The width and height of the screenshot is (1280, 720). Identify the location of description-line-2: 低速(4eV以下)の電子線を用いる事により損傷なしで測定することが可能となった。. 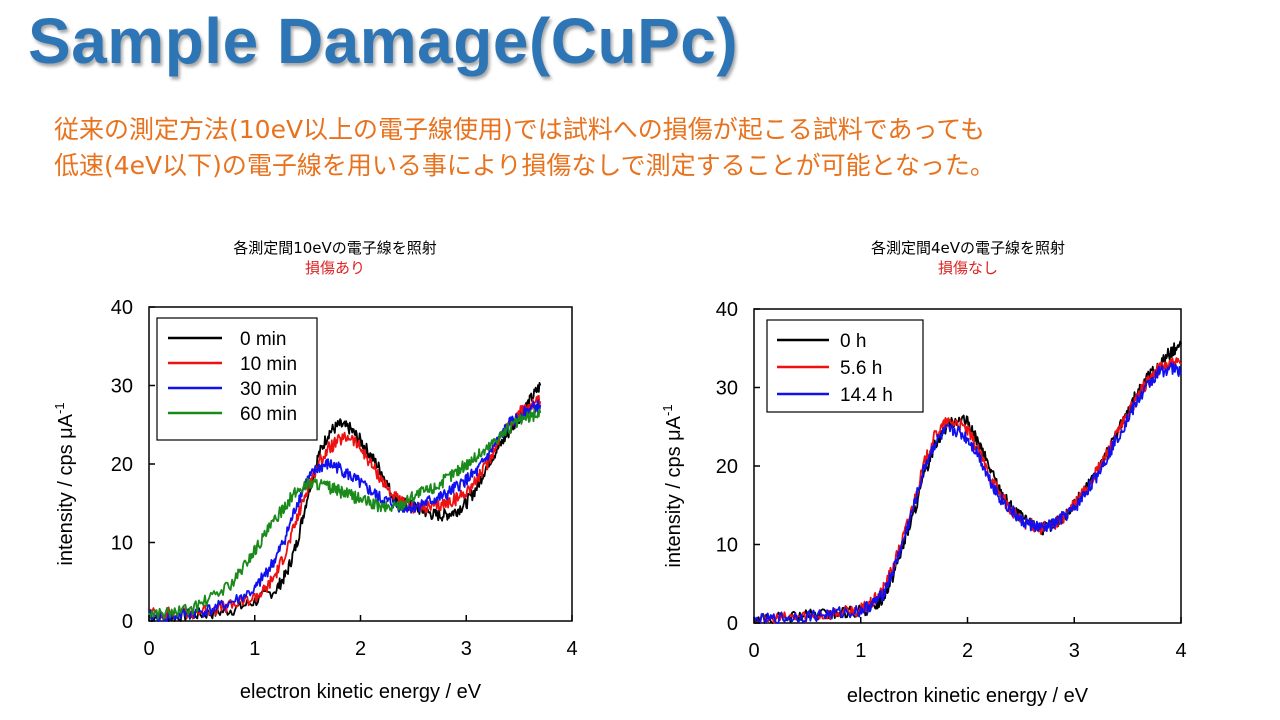
(524, 165).